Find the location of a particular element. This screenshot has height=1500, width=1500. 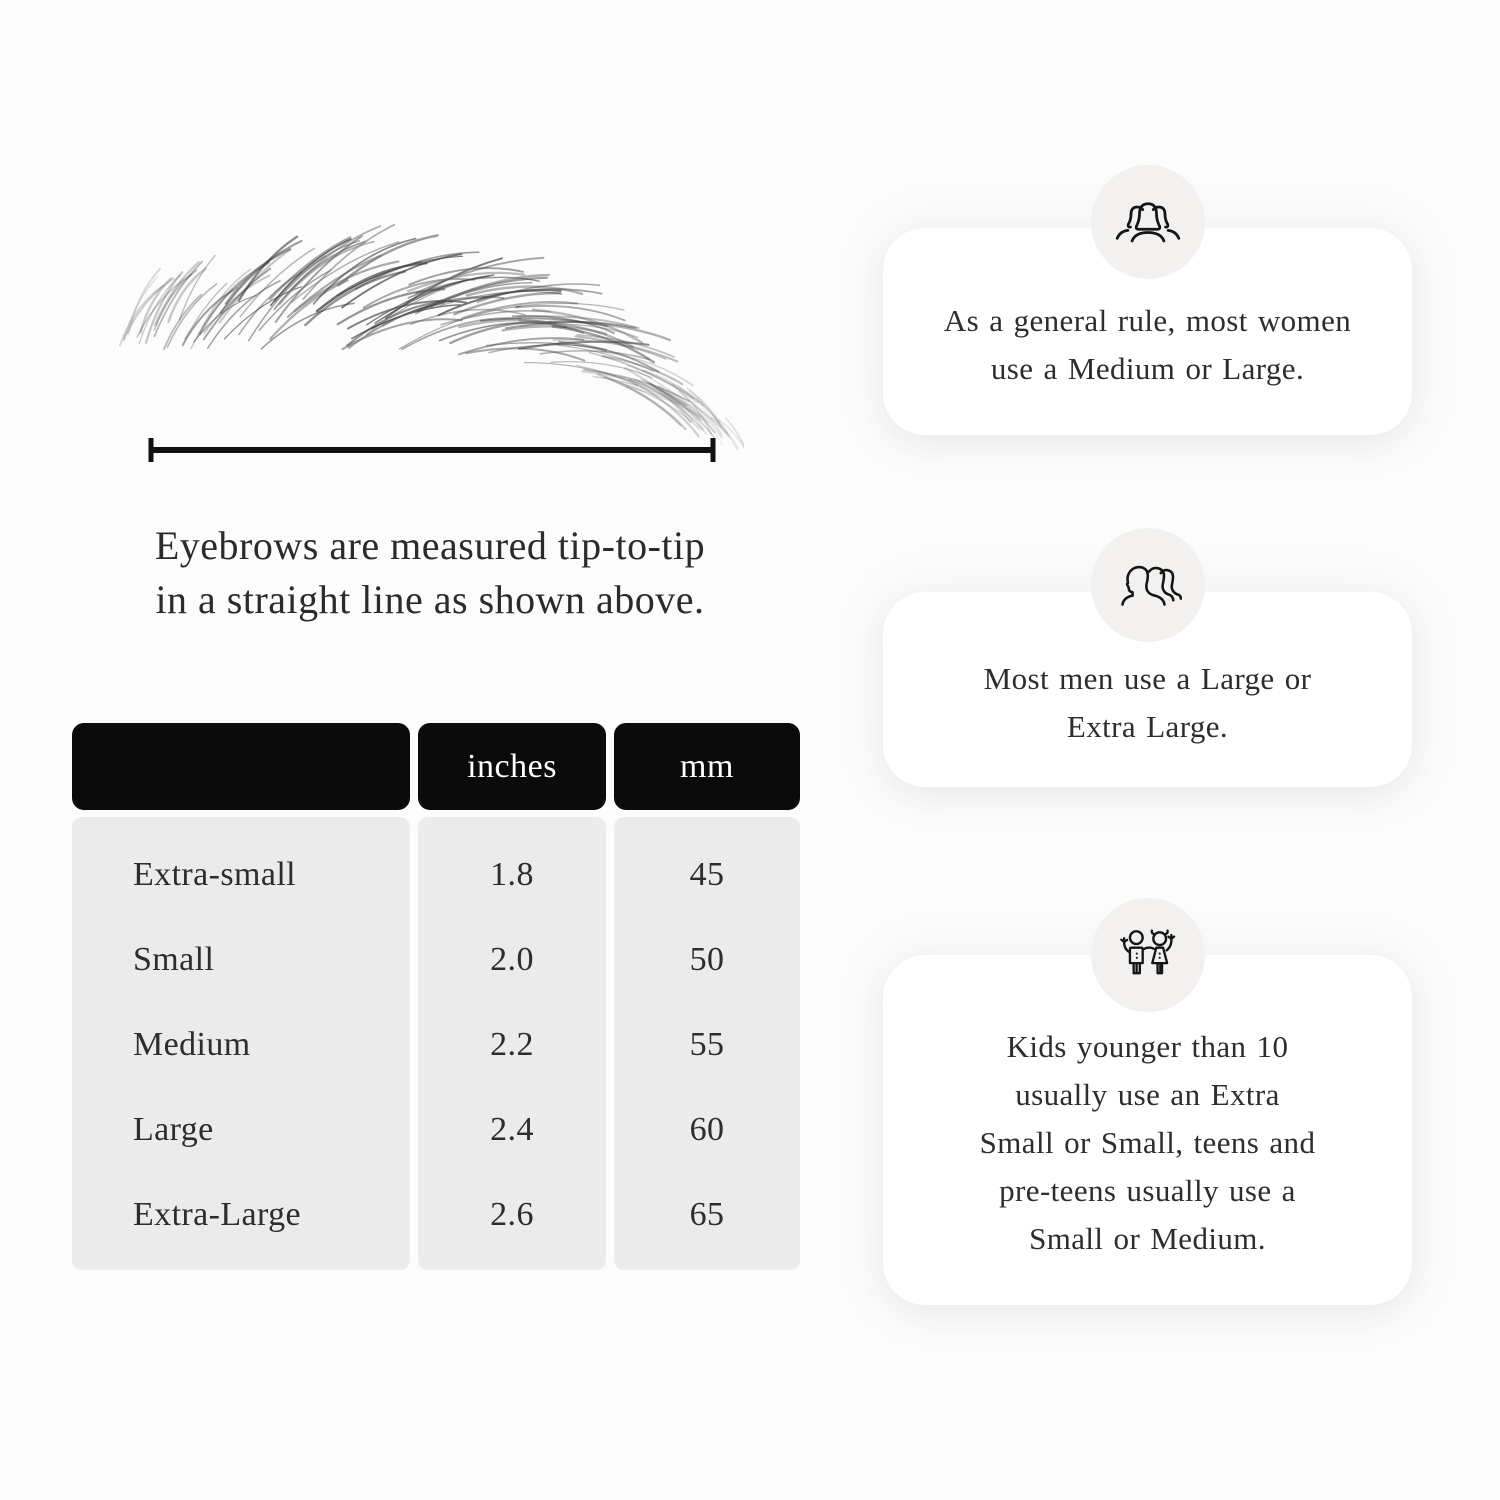

measure-line is located at coordinates (432, 450).